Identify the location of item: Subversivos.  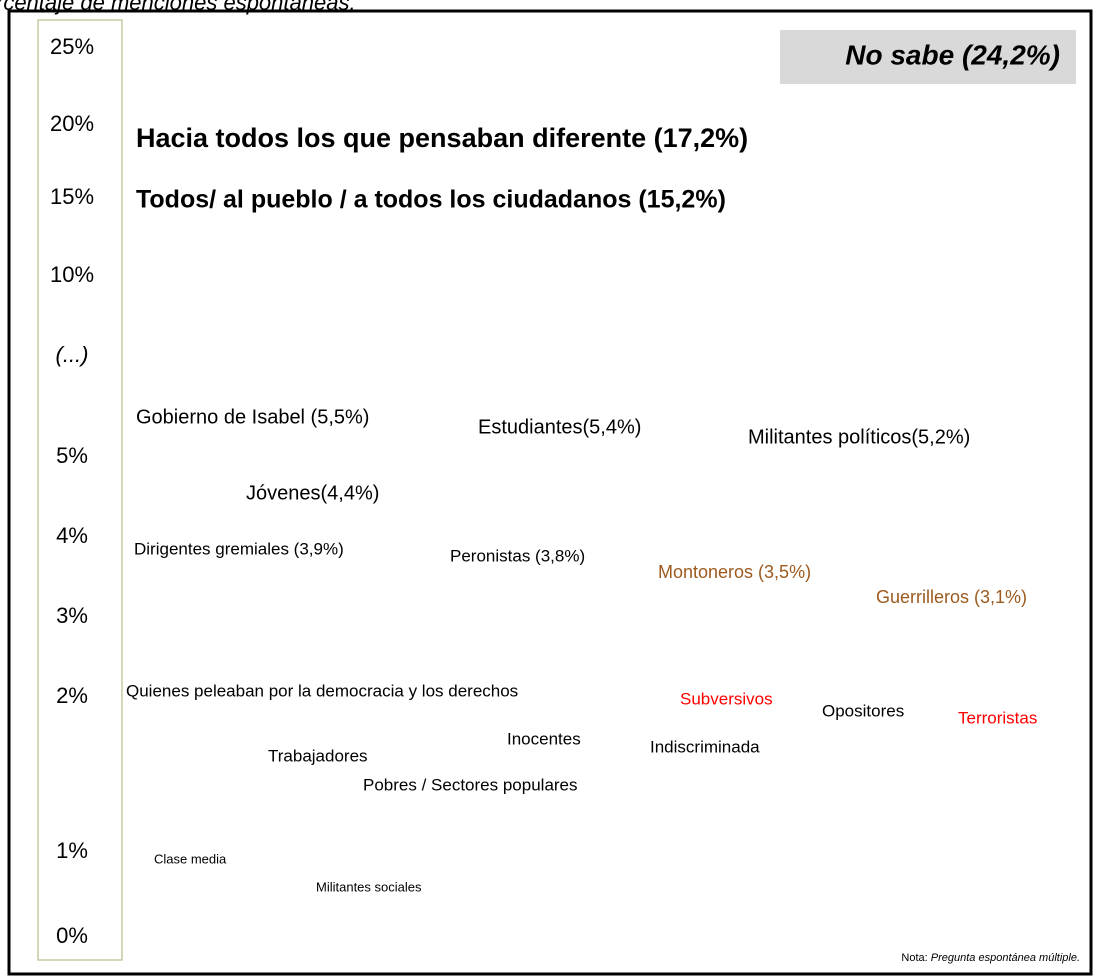
(726, 698).